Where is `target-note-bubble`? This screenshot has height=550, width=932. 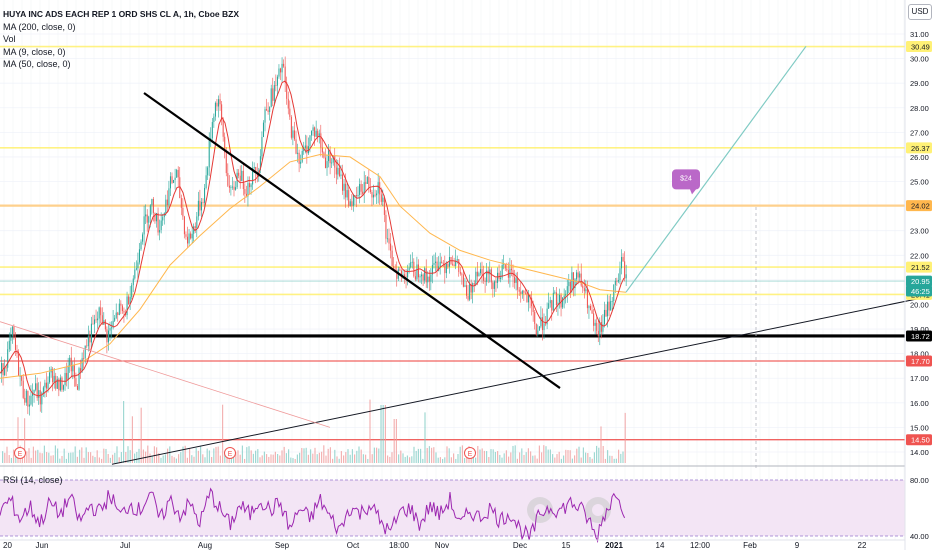
target-note-bubble is located at coordinates (686, 182).